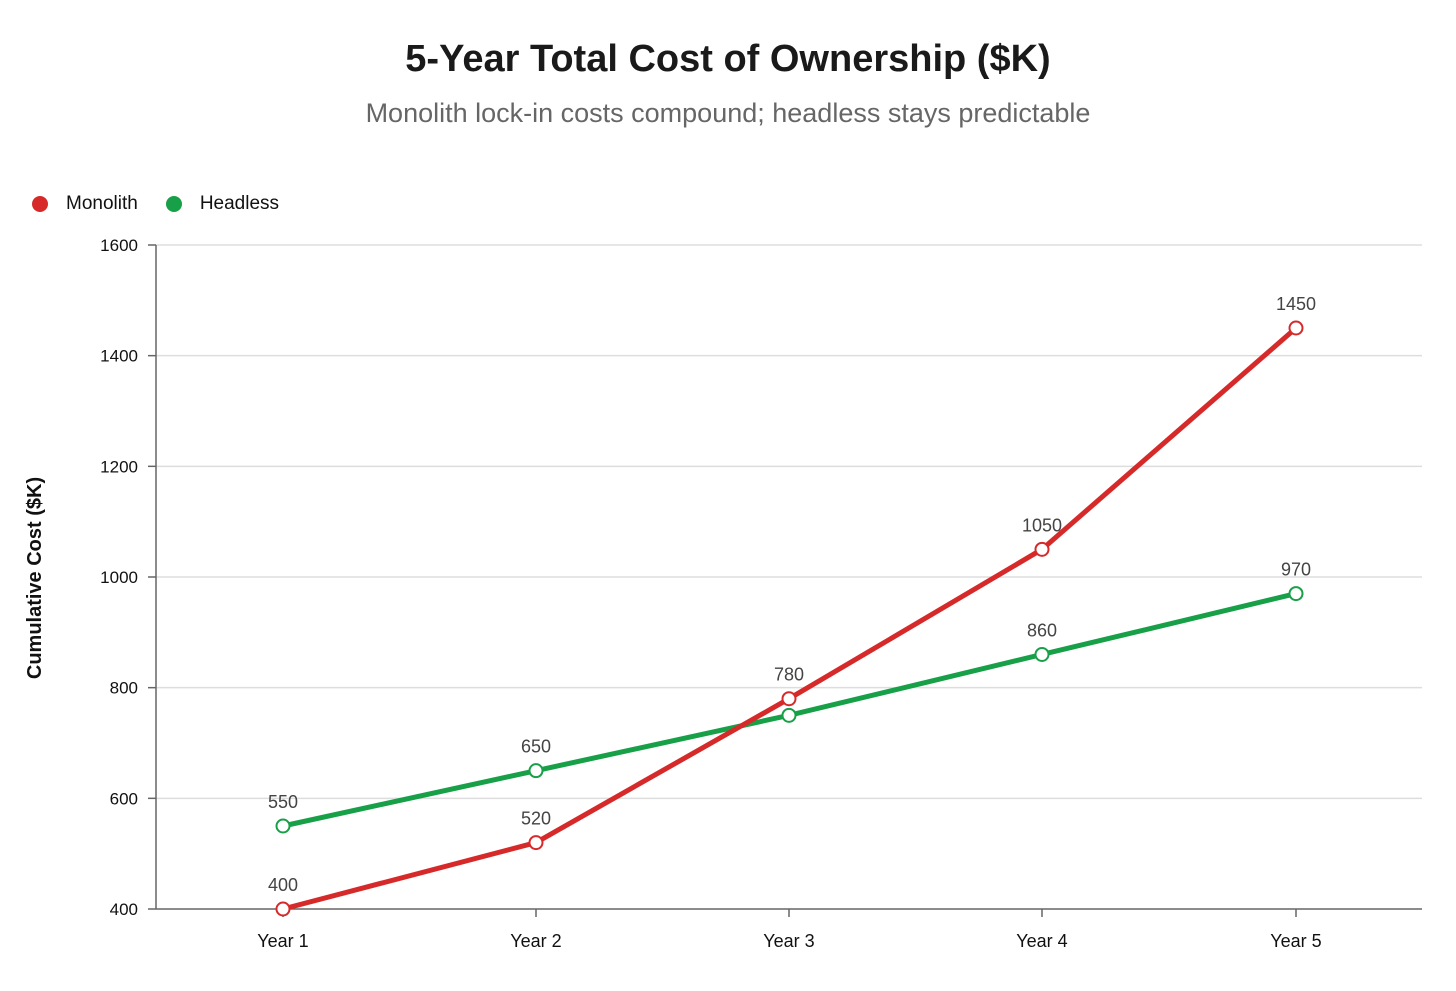 This screenshot has height=991, width=1456. Describe the element at coordinates (728, 59) in the screenshot. I see `chart-title: 5-Year Total Cost of Ownership ($K)` at that location.